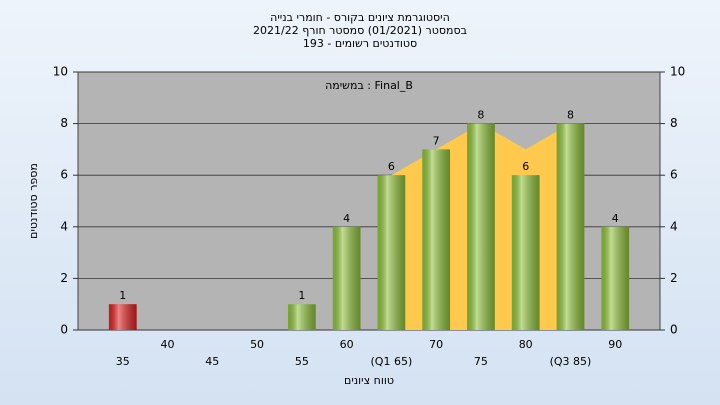  Describe the element at coordinates (369, 380) in the screenshot. I see `x-axis-label: טווח ציונים` at that location.